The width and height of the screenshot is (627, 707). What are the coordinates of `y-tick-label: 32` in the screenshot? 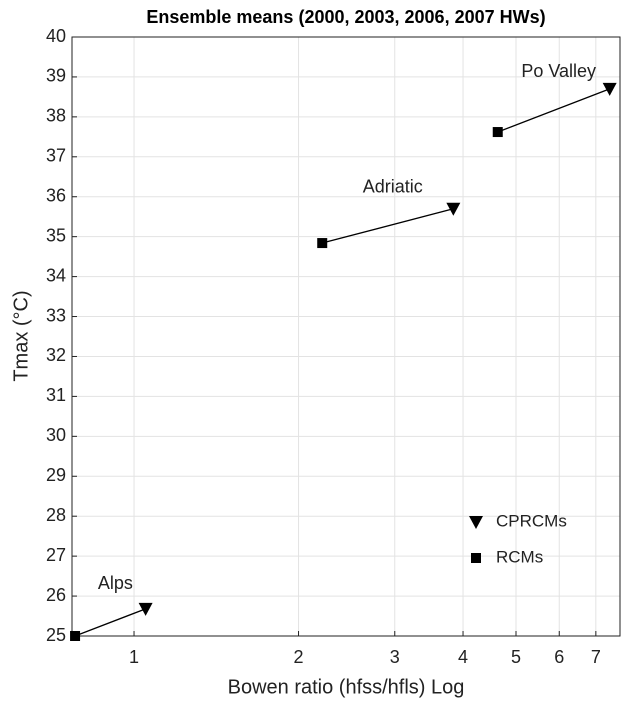 It's located at (56, 355).